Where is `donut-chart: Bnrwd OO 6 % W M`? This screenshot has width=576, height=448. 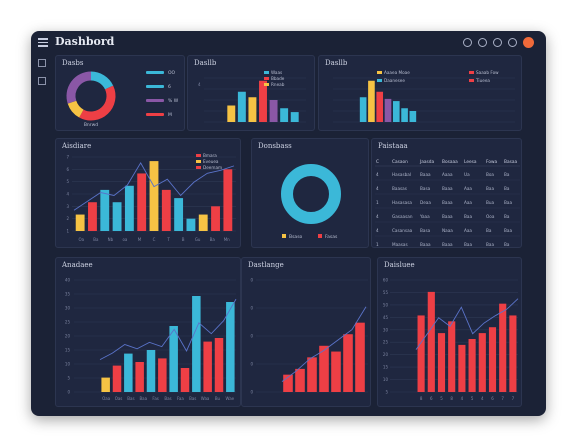
donut-chart: Bnrwd OO 6 % W M is located at coordinates (122, 99).